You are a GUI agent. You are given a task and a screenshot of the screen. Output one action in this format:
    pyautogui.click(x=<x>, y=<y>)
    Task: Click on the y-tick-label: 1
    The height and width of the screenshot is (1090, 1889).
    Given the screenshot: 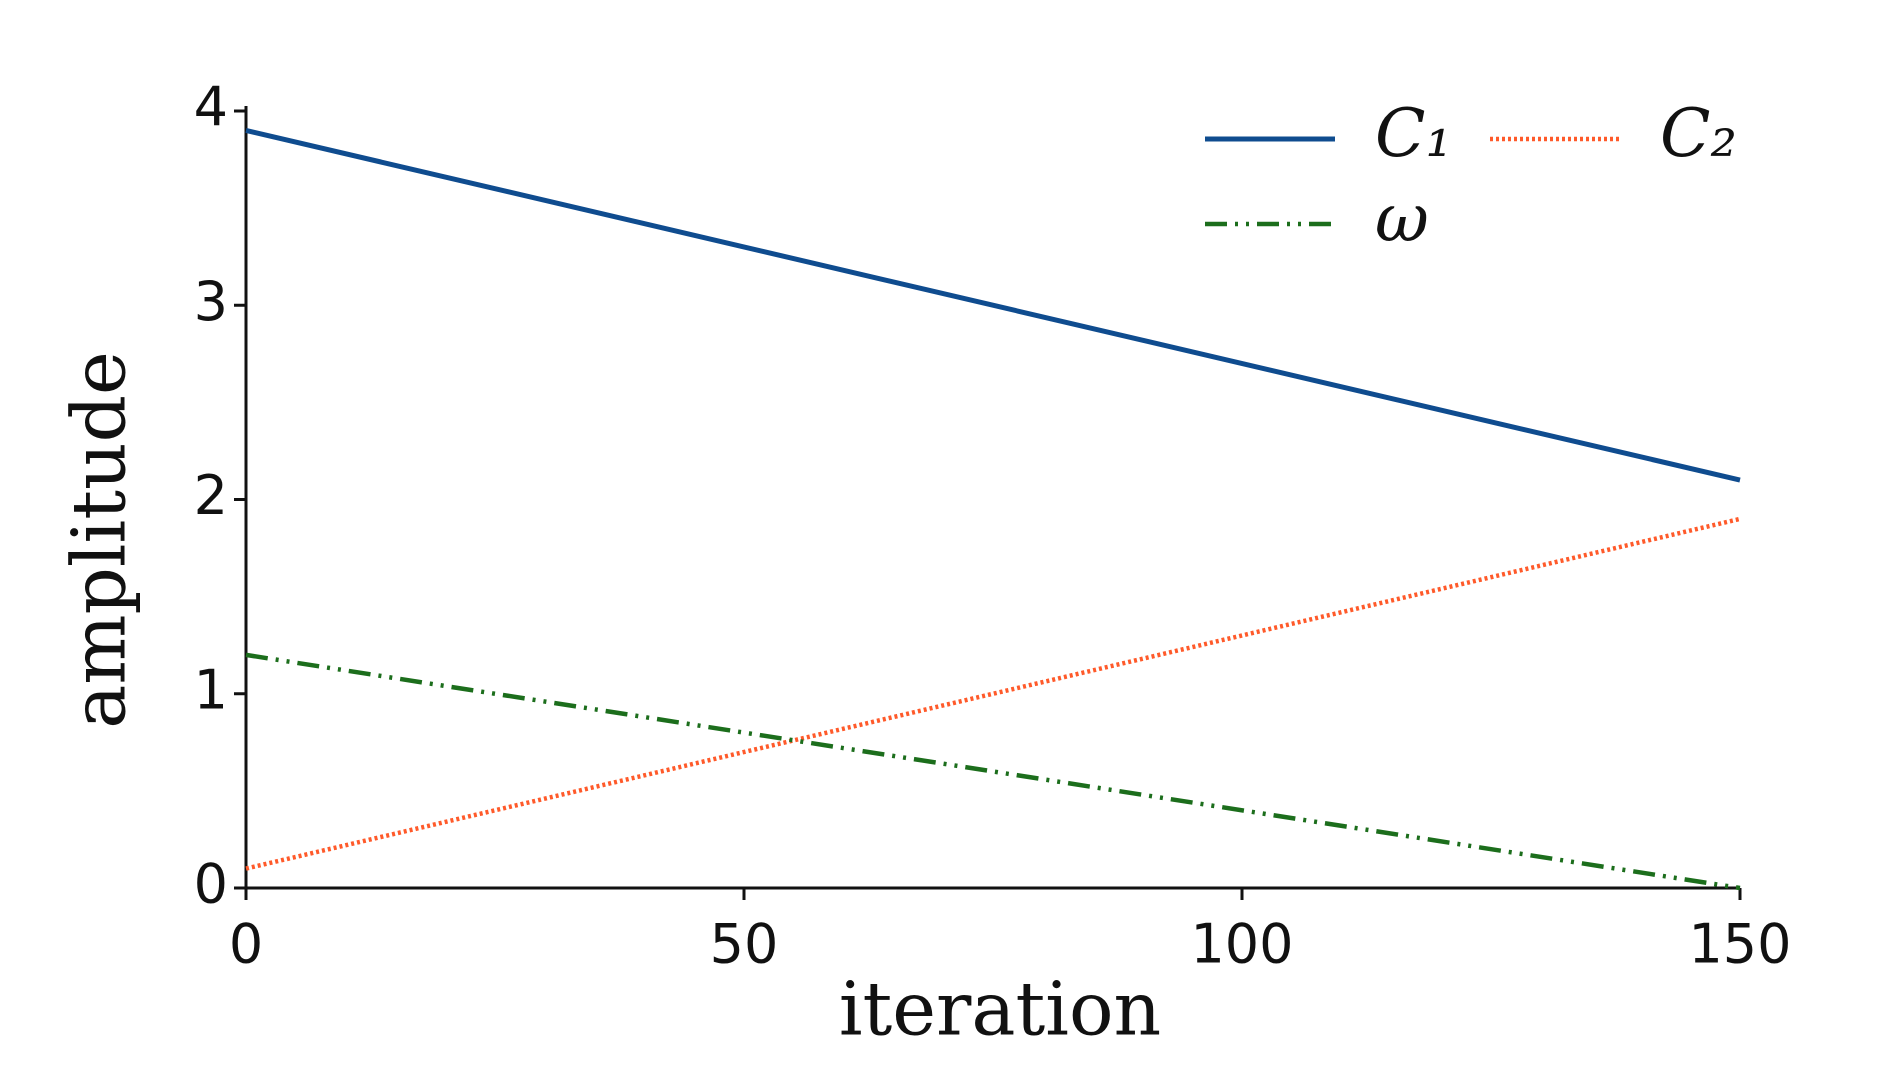 What is the action you would take?
    pyautogui.click(x=211, y=689)
    